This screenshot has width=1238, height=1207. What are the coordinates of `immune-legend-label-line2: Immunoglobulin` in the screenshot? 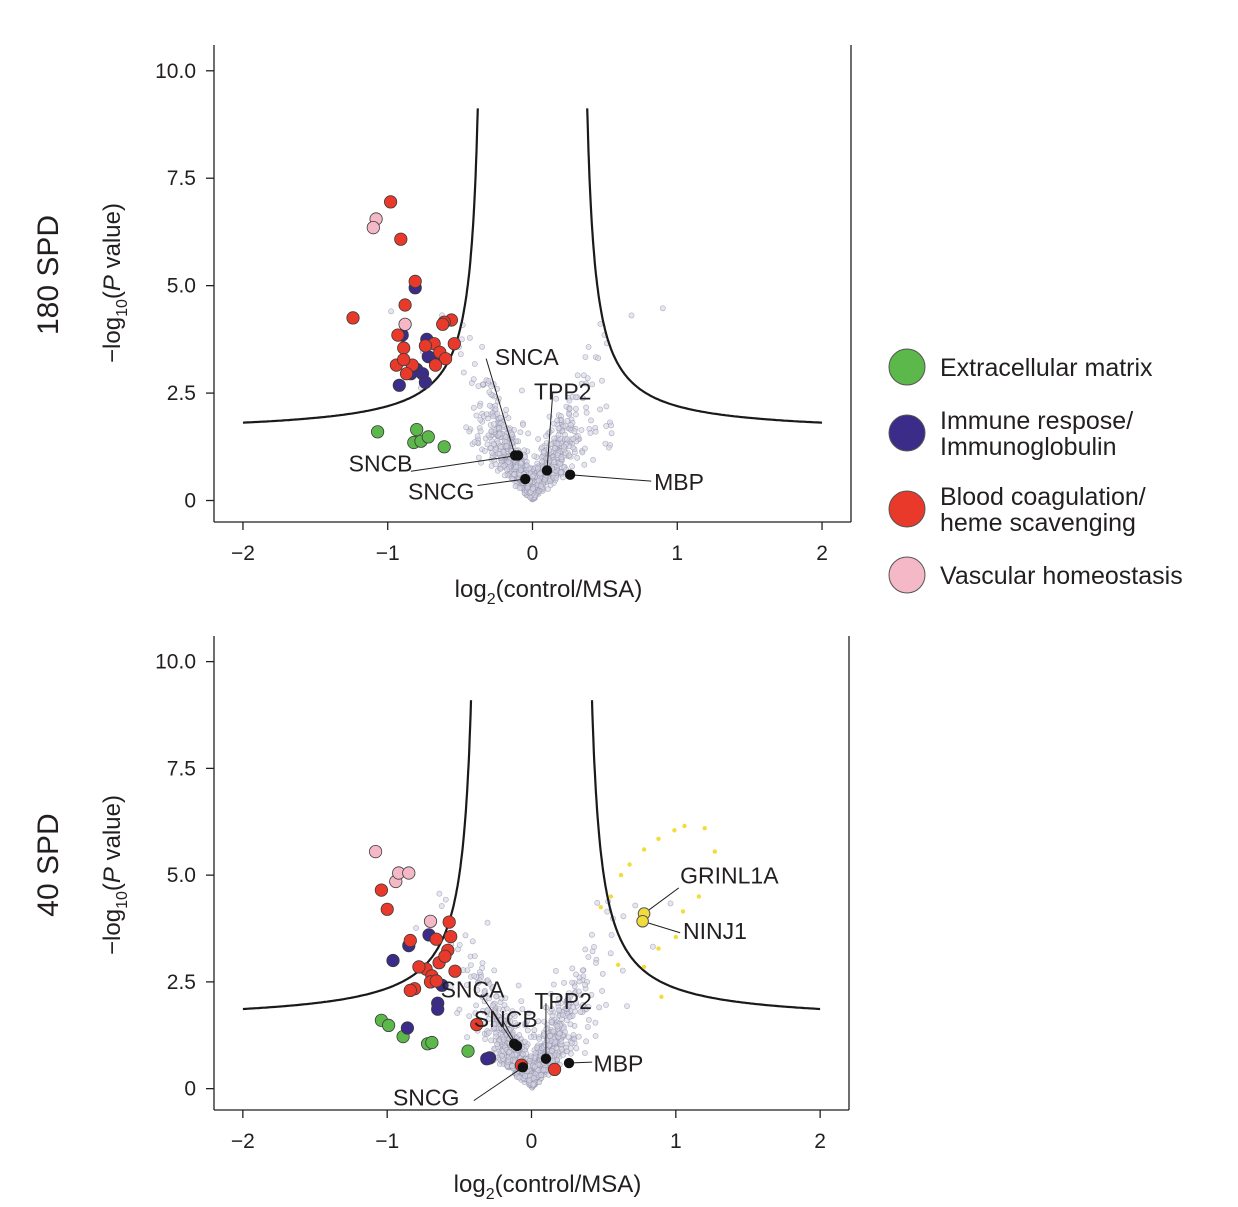 It's located at (1028, 447).